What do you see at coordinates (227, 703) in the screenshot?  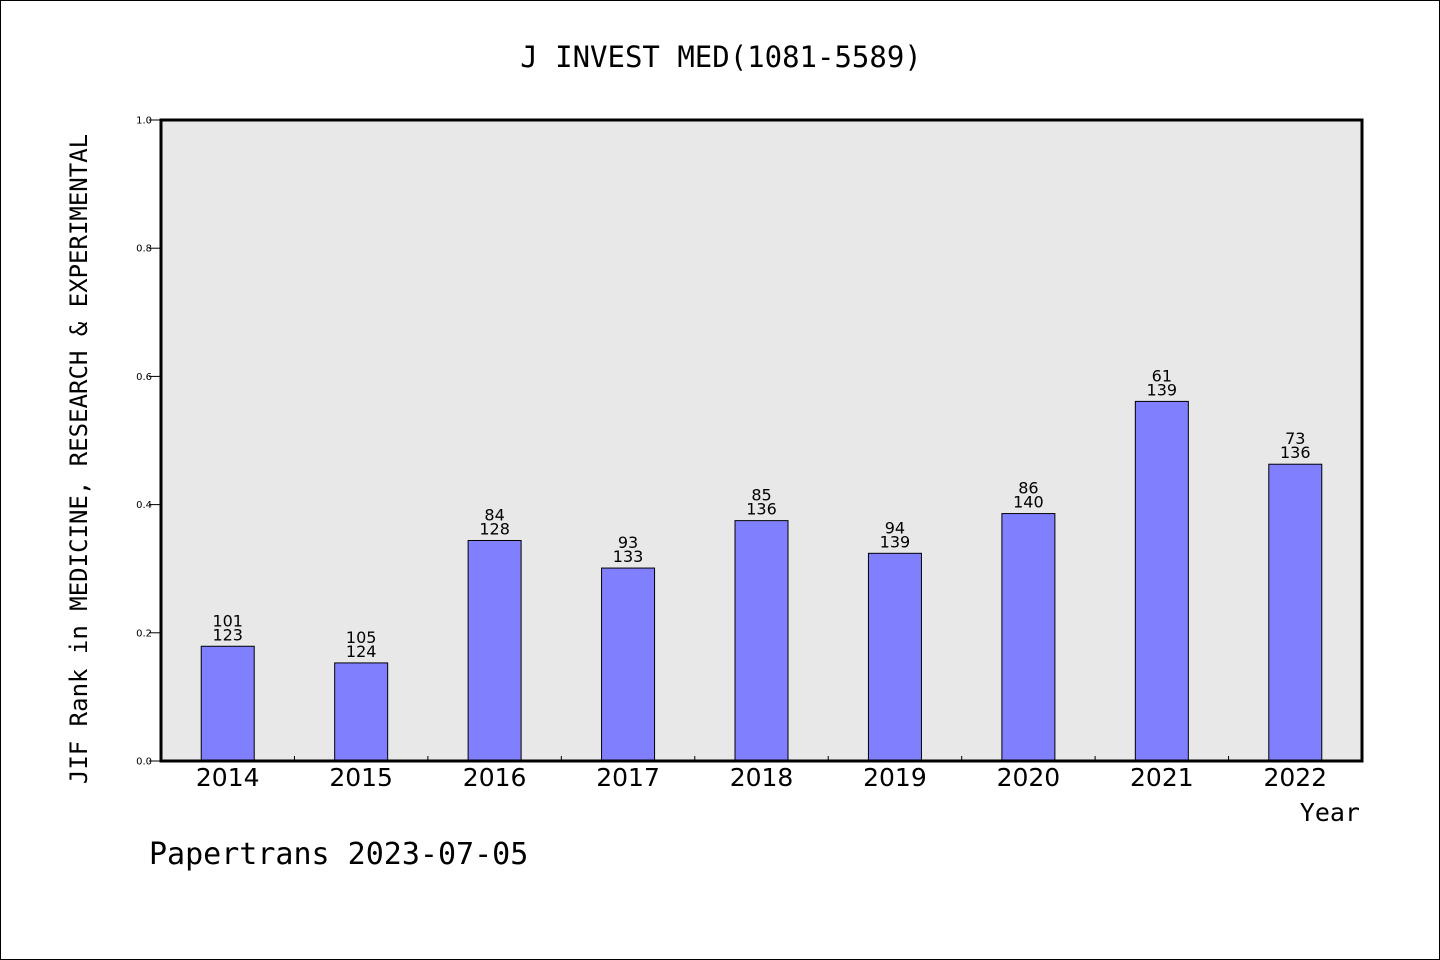 I see `bar-2014` at bounding box center [227, 703].